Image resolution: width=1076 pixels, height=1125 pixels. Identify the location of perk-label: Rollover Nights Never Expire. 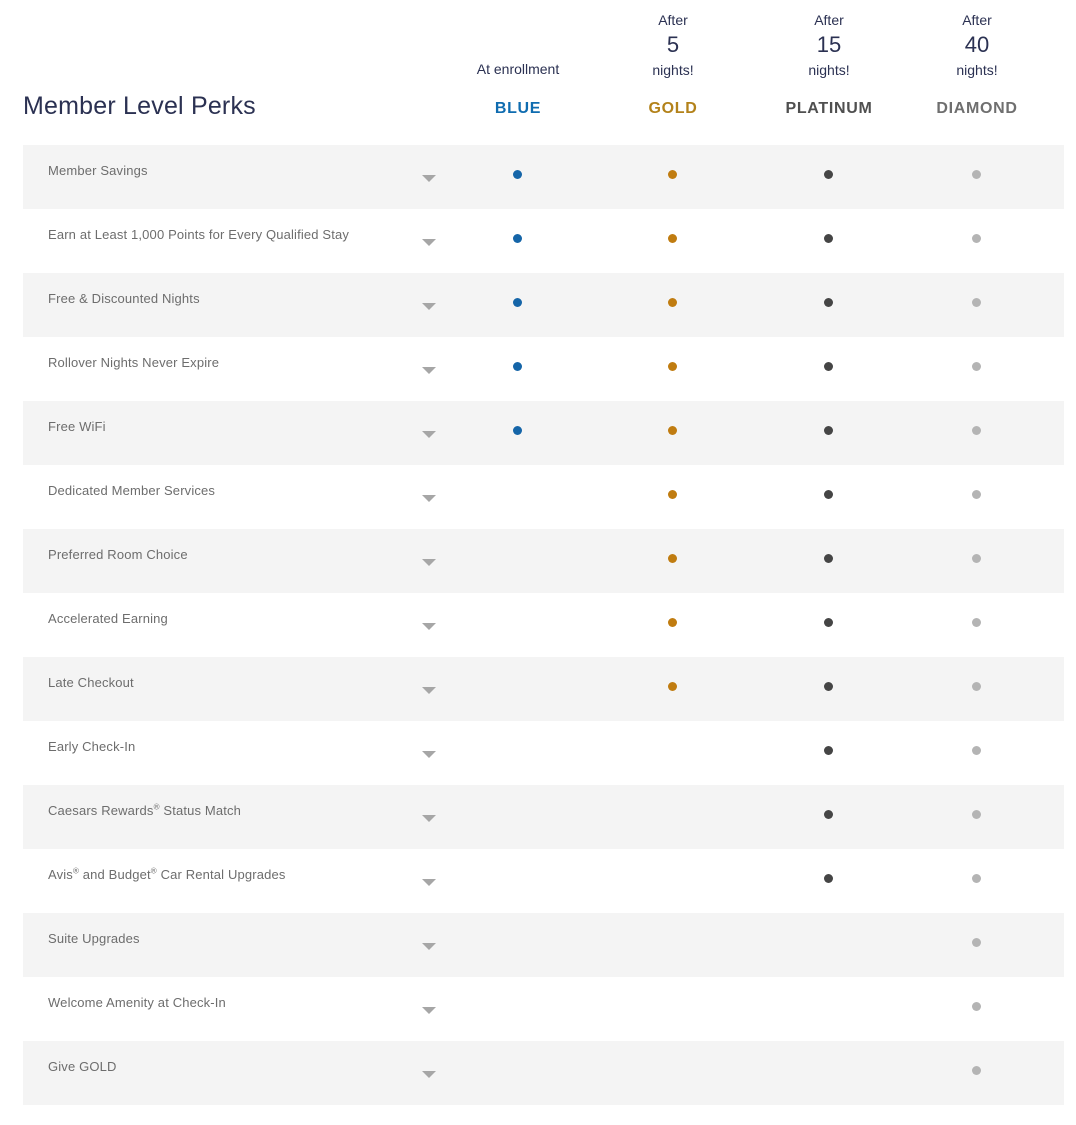
(134, 362).